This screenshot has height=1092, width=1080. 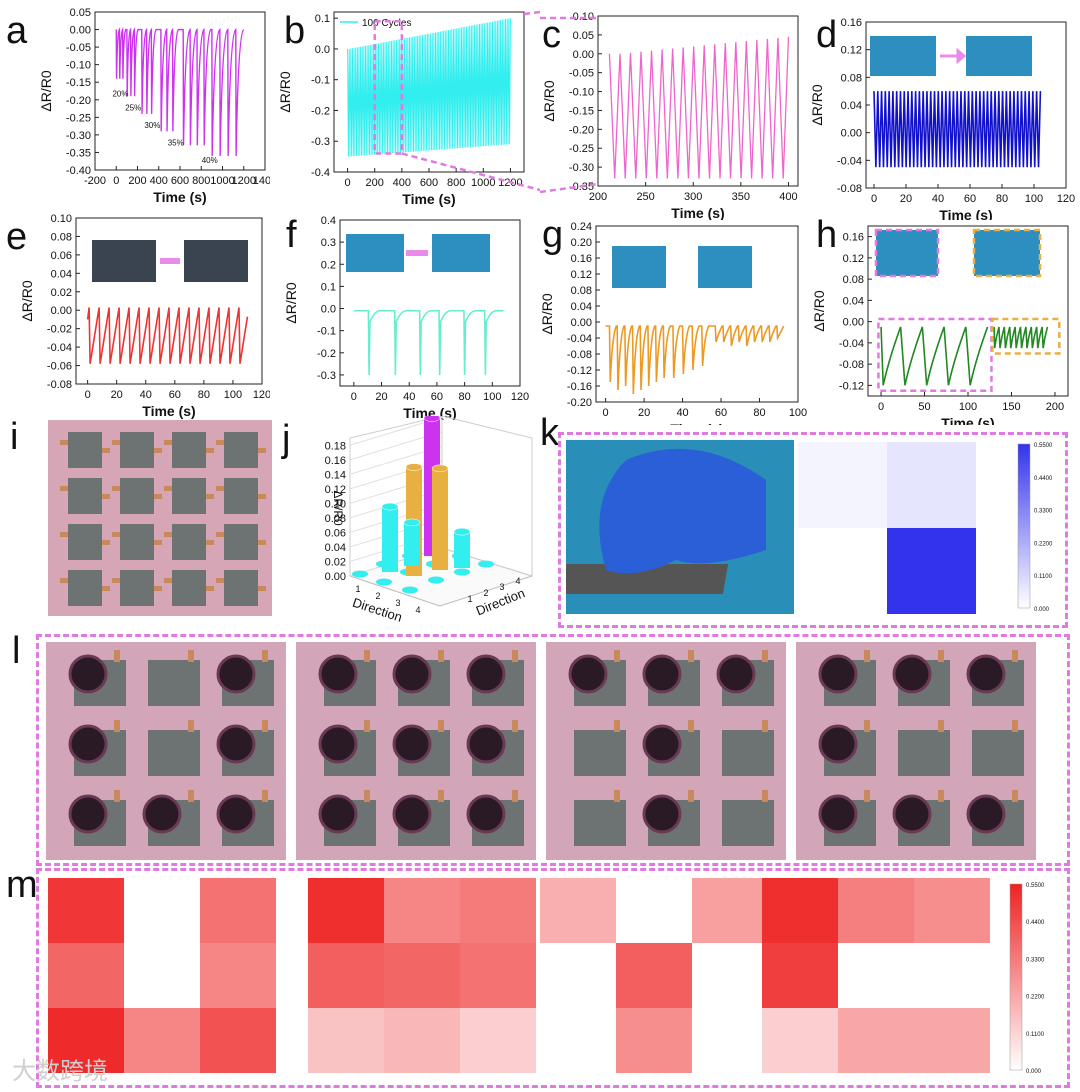 What do you see at coordinates (326, 332) in the screenshot?
I see `y-tick-label: -0.1` at bounding box center [326, 332].